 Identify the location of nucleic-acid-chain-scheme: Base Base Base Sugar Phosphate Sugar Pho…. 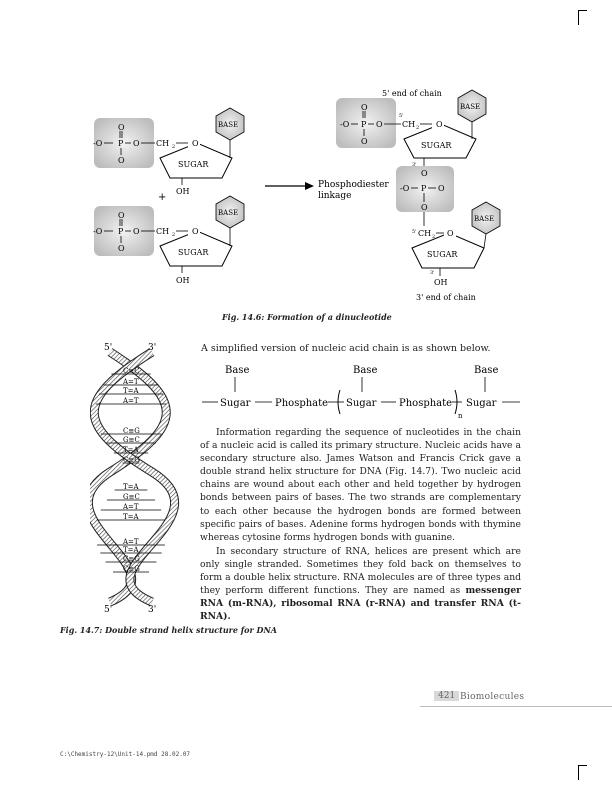
(361, 392).